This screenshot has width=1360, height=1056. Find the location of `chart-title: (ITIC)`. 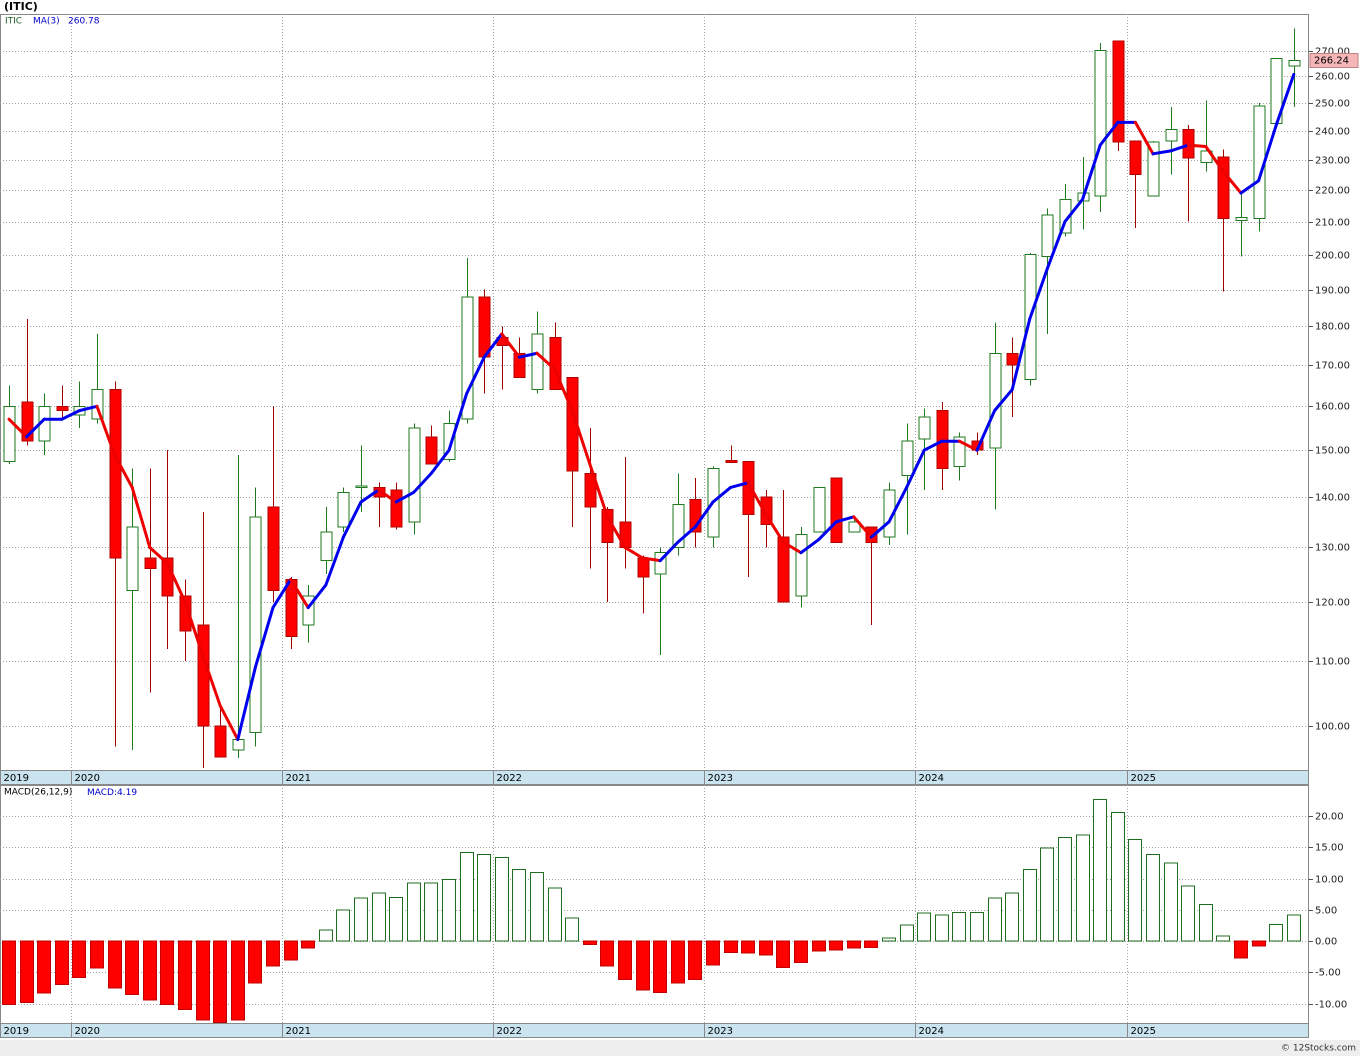

chart-title: (ITIC) is located at coordinates (21, 6).